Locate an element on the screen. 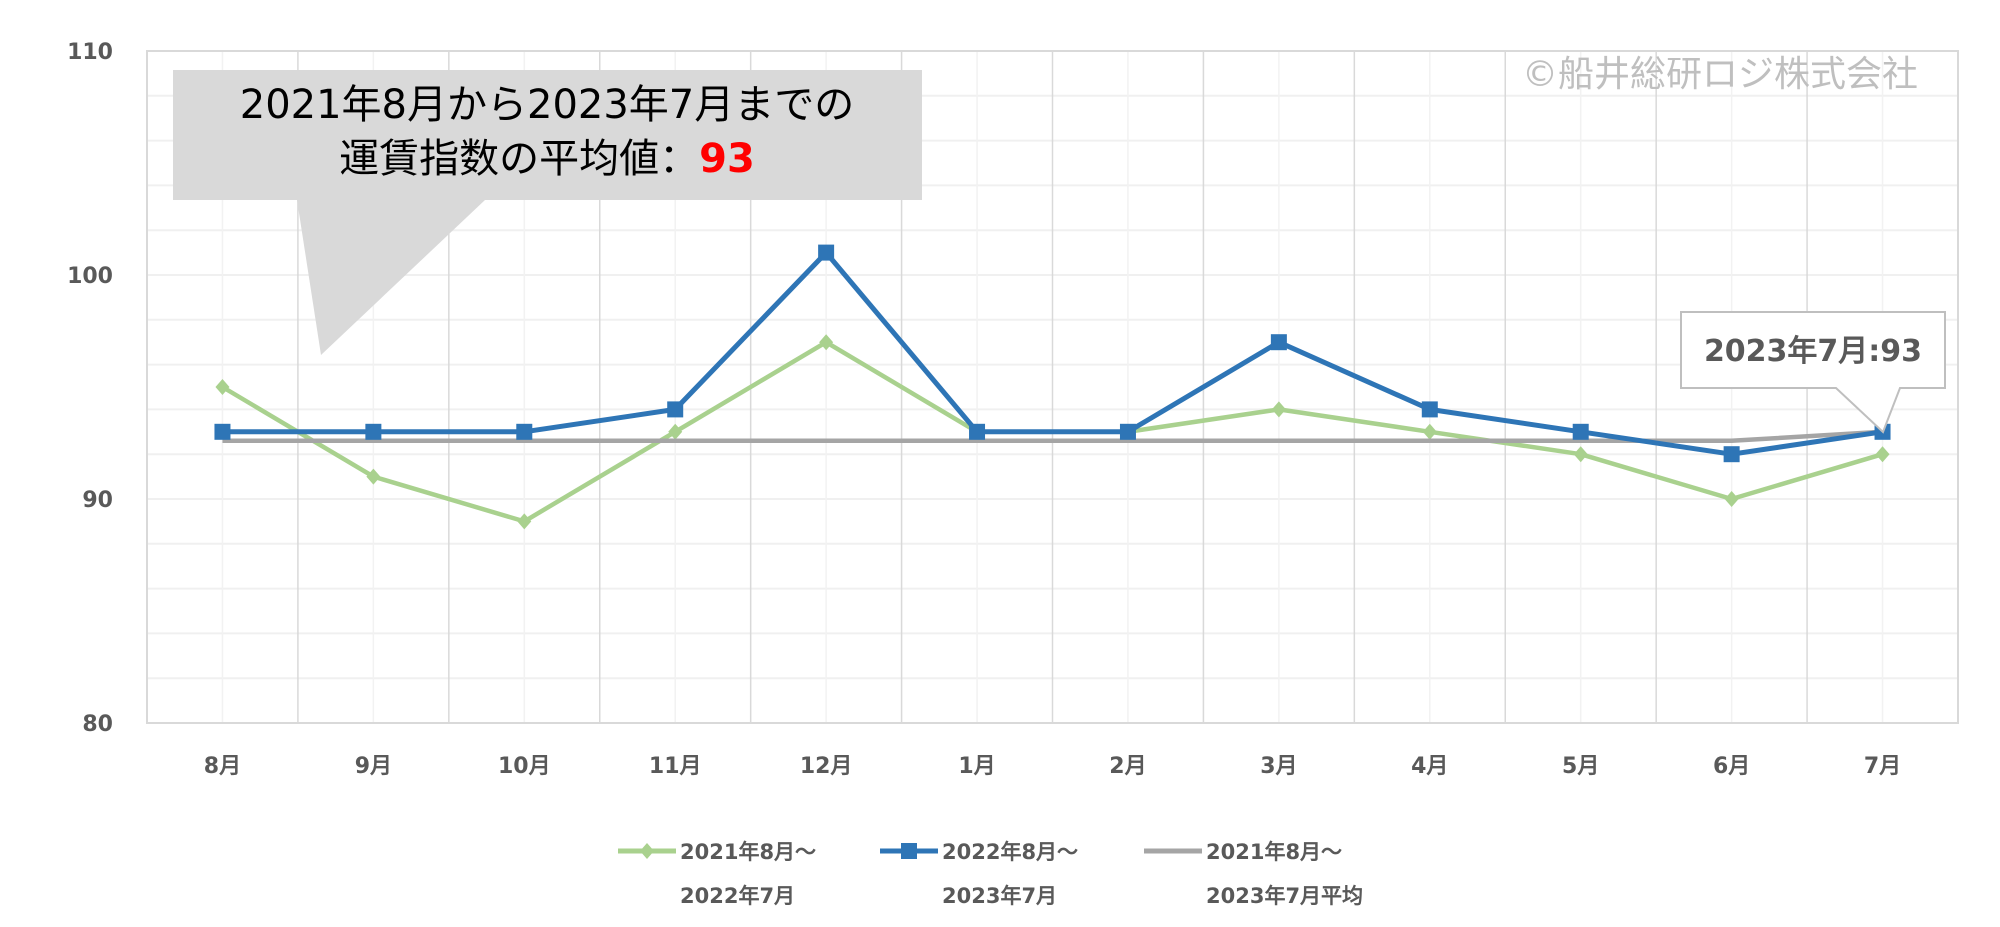  x-axis-ticks: 8月 9月 10月 11月 12月 1月 2月 3月 4月 5月 6月 7月 is located at coordinates (1052, 766).